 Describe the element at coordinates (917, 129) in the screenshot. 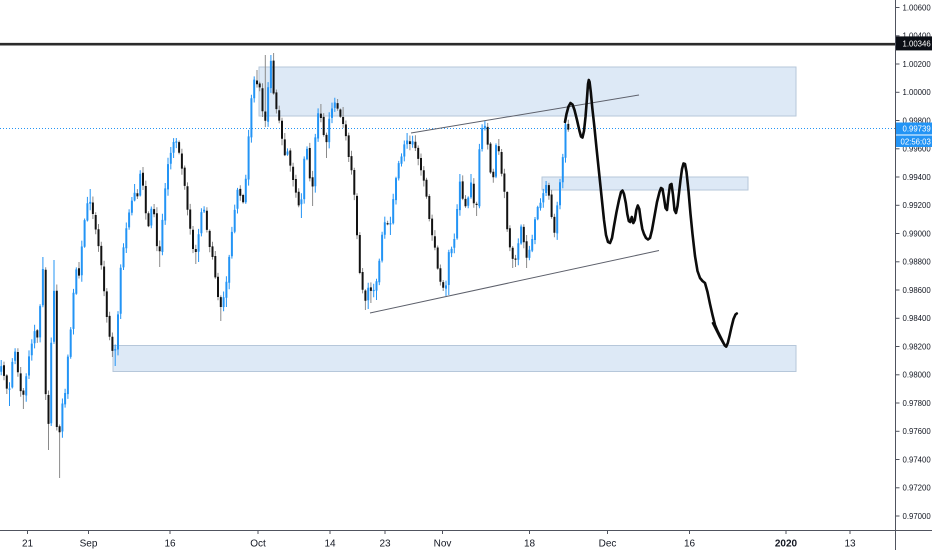

I see `svg-text: 0.99739` at that location.